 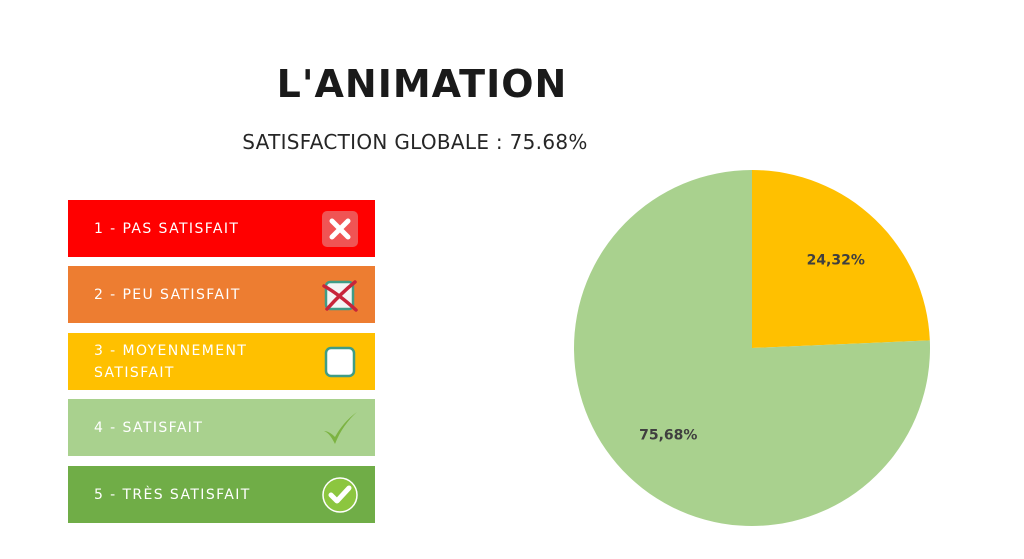 What do you see at coordinates (149, 427) in the screenshot?
I see `legend-label: 4 - SATISFAIT` at bounding box center [149, 427].